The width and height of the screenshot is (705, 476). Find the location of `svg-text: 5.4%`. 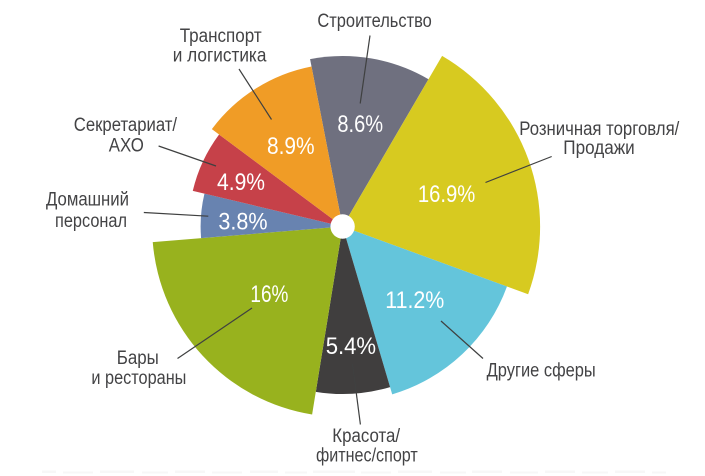

svg-text: 5.4% is located at coordinates (351, 346).